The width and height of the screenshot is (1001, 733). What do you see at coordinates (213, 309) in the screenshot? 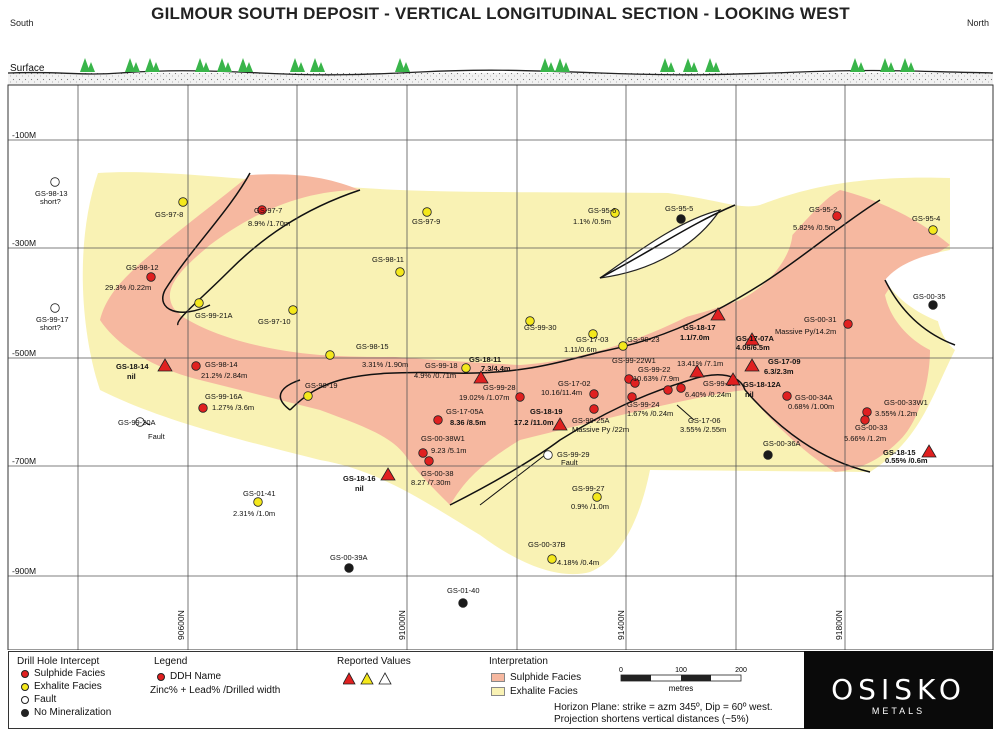
I see `drill-hole-gs-99-21a: GS-99-21A` at bounding box center [213, 309].